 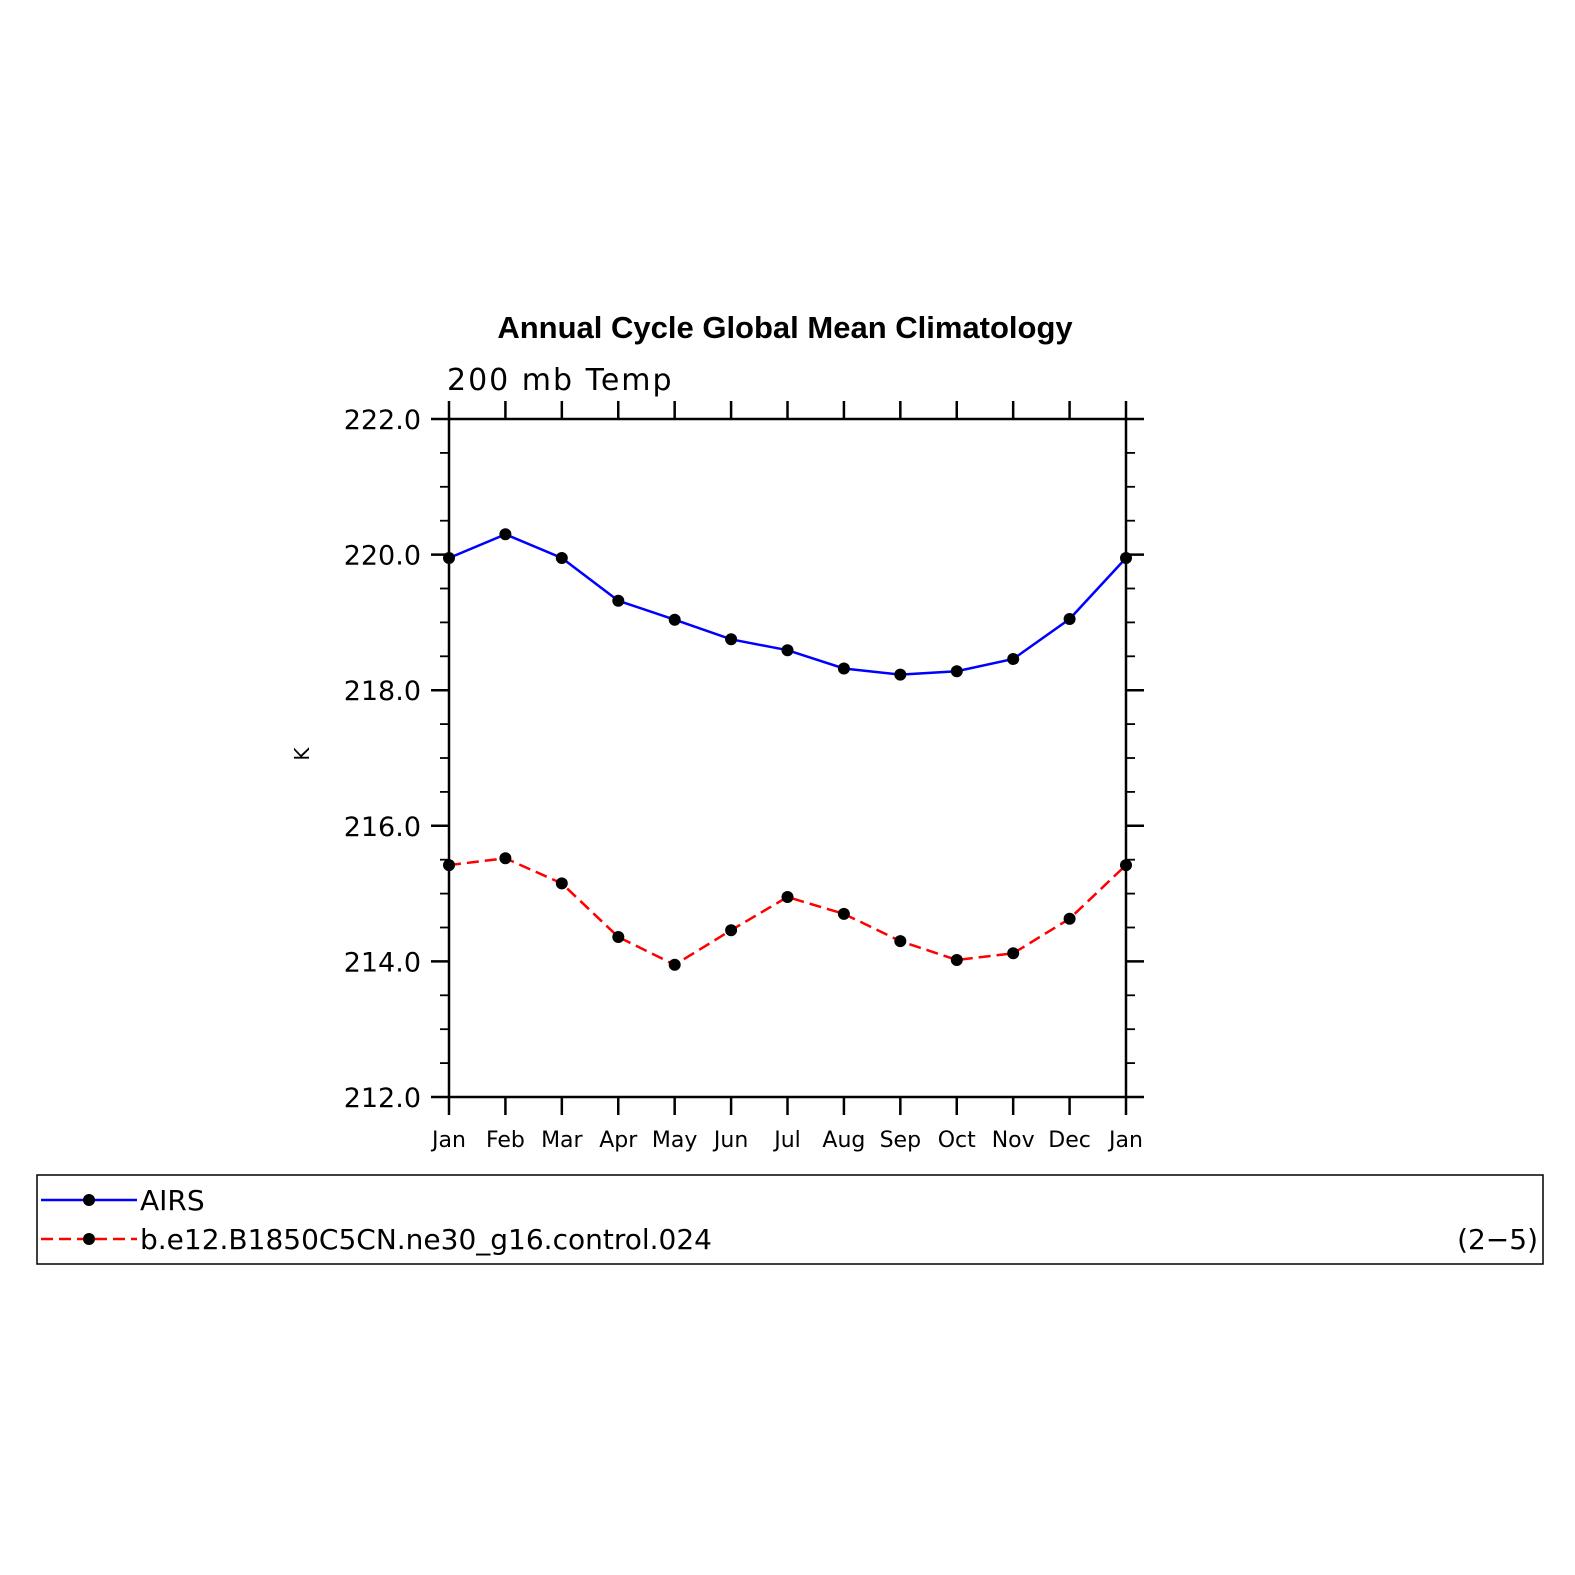 I want to click on x-tick-label: Oct, so click(x=957, y=1140).